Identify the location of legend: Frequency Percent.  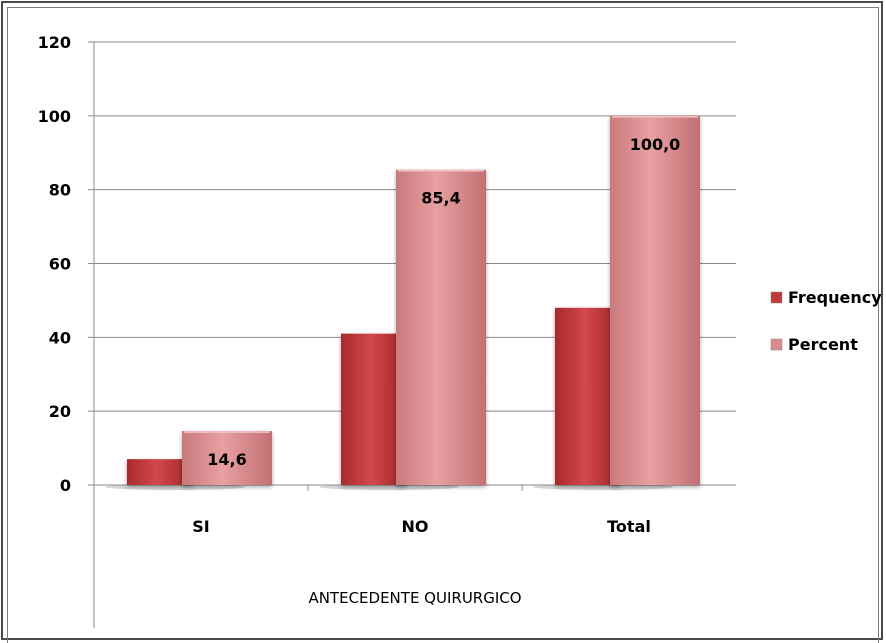
(826, 321).